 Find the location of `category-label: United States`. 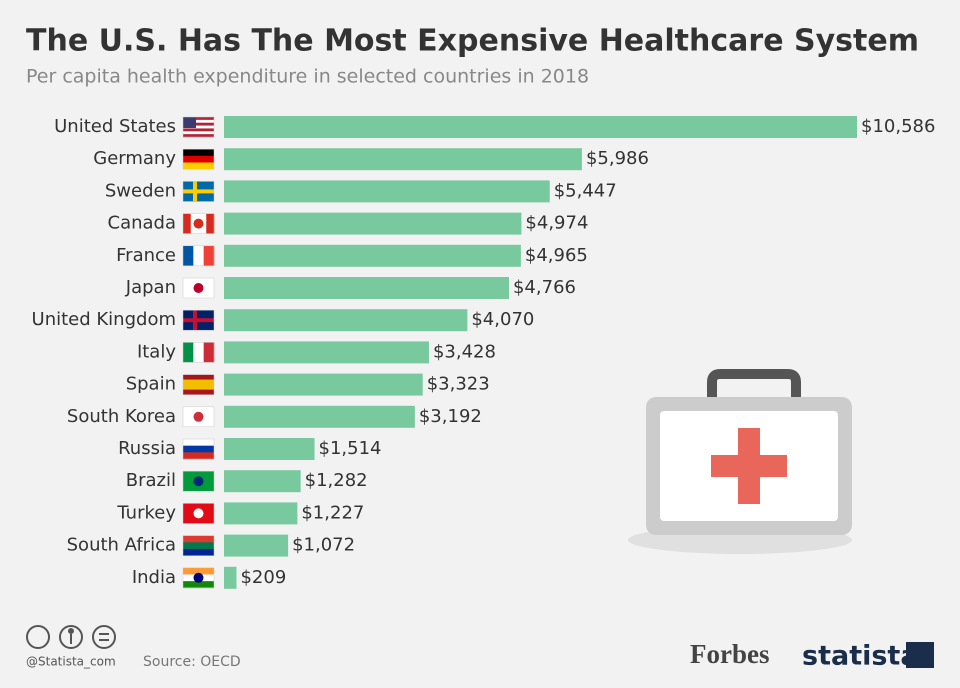

category-label: United States is located at coordinates (115, 126).